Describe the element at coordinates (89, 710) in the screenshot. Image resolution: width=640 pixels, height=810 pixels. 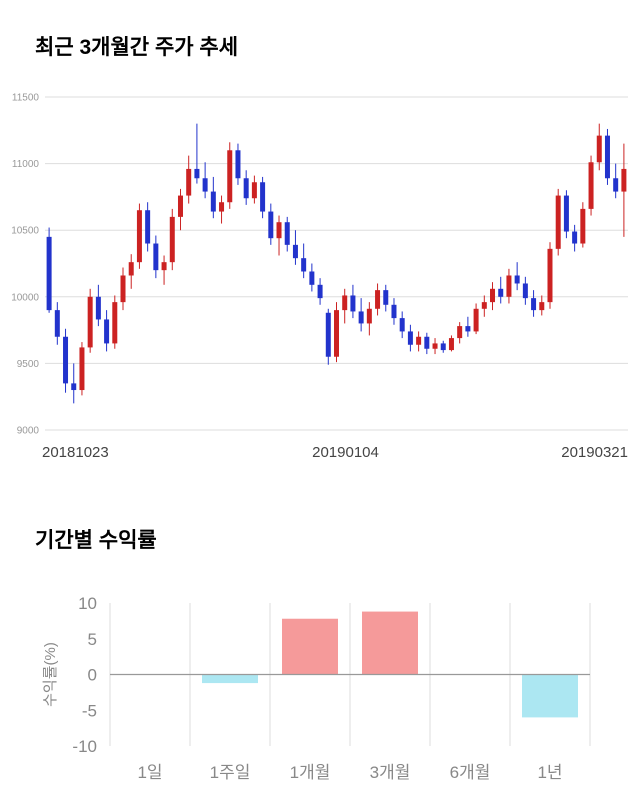
I see `y-tick-label: -5` at that location.